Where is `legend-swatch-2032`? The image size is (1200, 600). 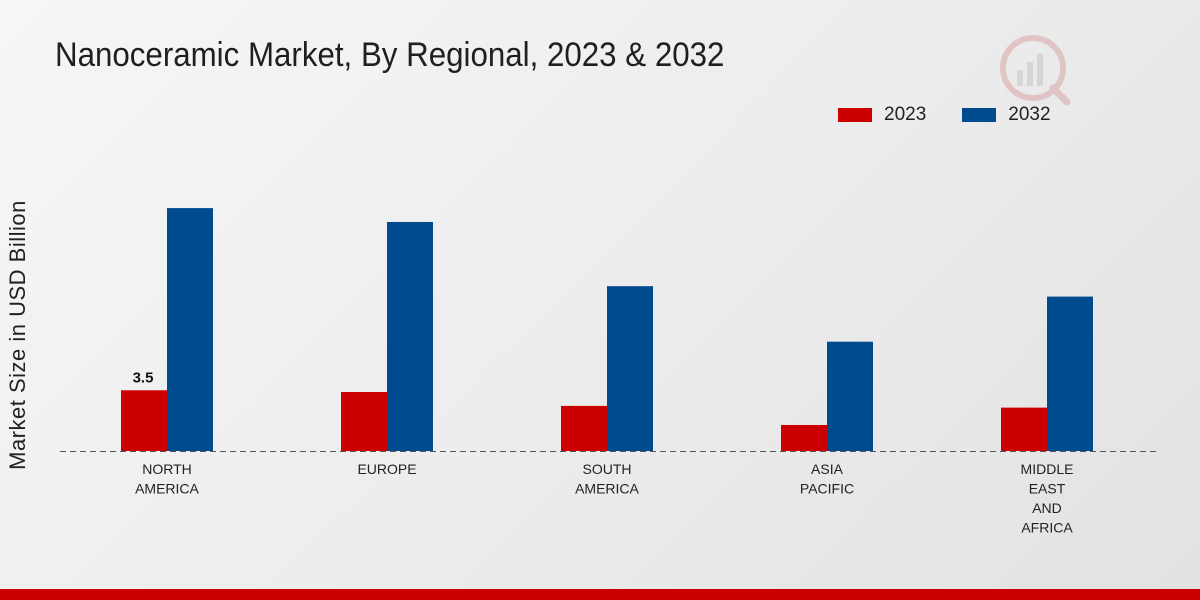 legend-swatch-2032 is located at coordinates (979, 115).